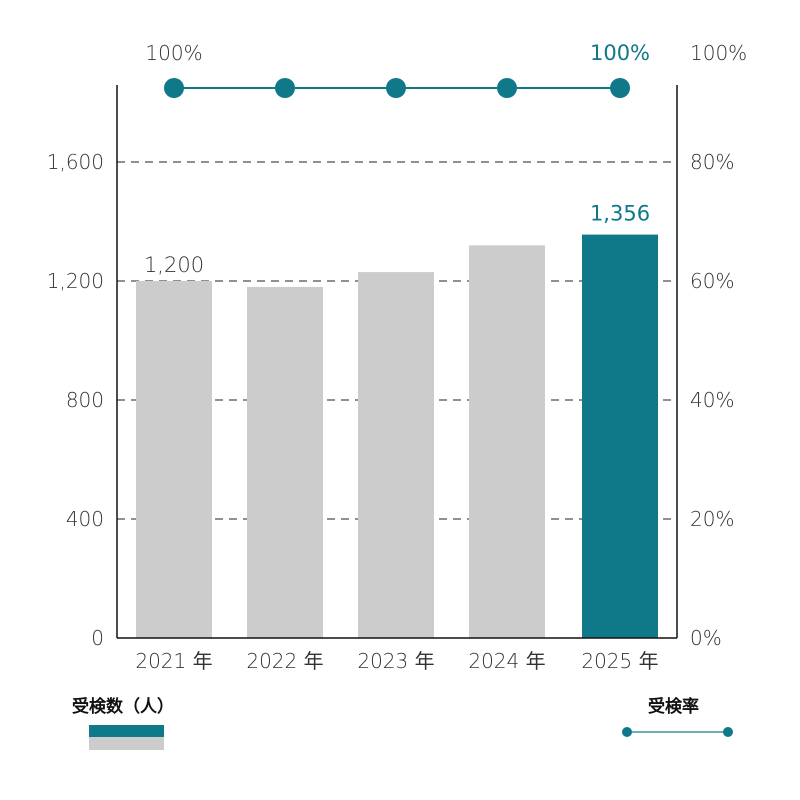  I want to click on x-tick-label: 2023 年, so click(395, 661).